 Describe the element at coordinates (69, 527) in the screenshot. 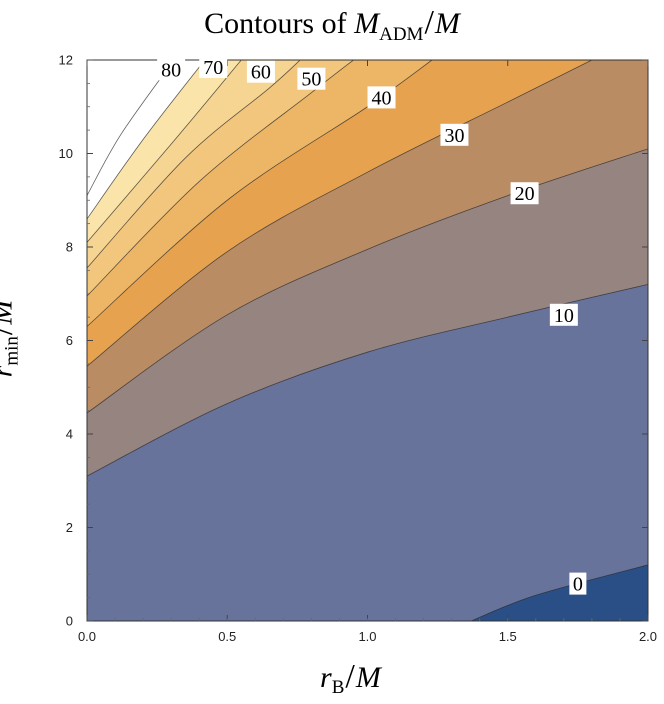

I see `y-tick-label: 2` at that location.